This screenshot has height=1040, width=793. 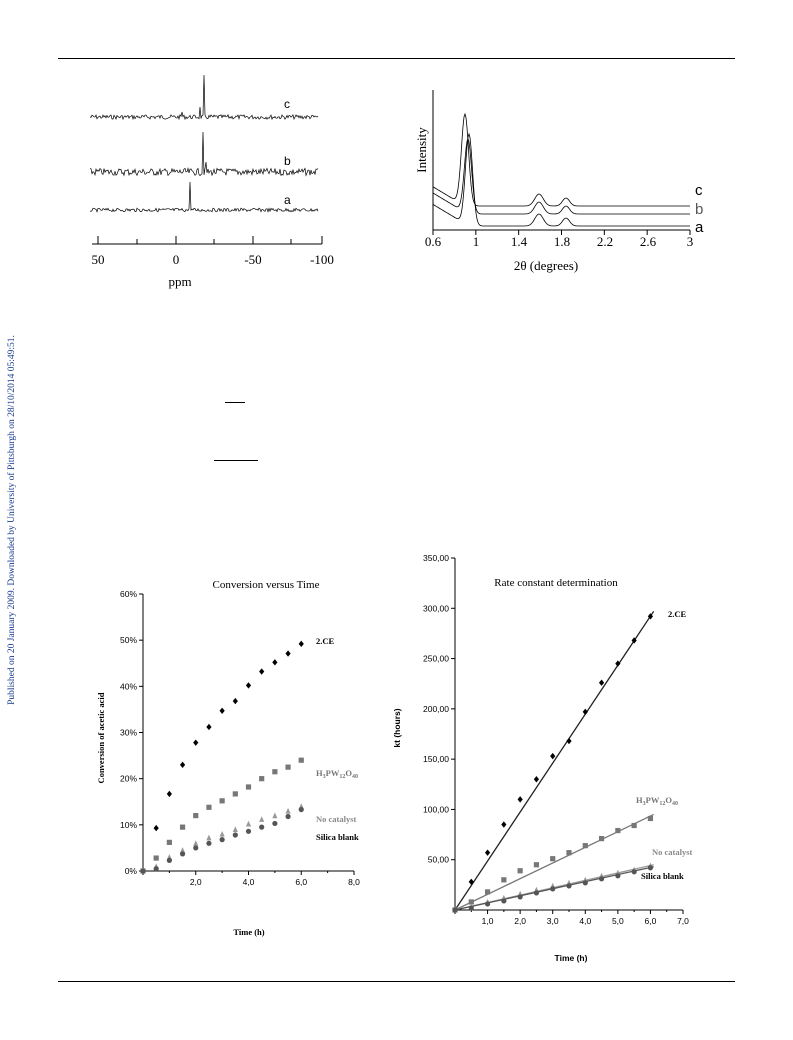 What do you see at coordinates (397, 727) in the screenshot?
I see `rate-chart-y-label: kt (hours)` at bounding box center [397, 727].